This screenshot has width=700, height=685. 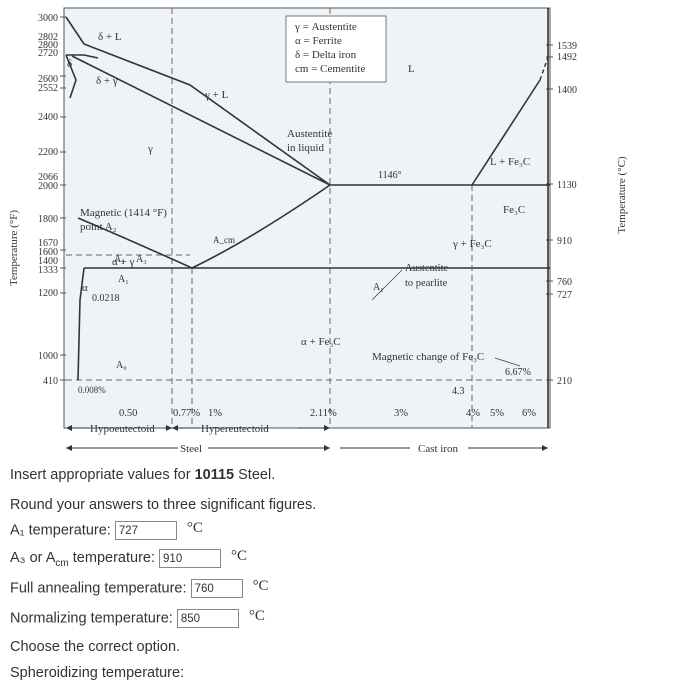 What do you see at coordinates (14, 248) in the screenshot?
I see `left-axis-label: Temperature (°F)` at bounding box center [14, 248].